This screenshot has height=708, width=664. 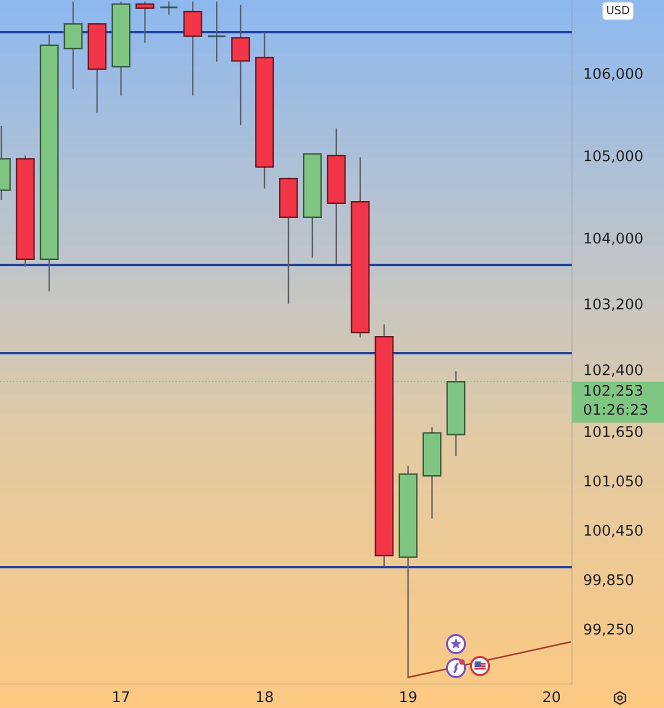 What do you see at coordinates (609, 580) in the screenshot?
I see `y-tick-label: 99,850` at bounding box center [609, 580].